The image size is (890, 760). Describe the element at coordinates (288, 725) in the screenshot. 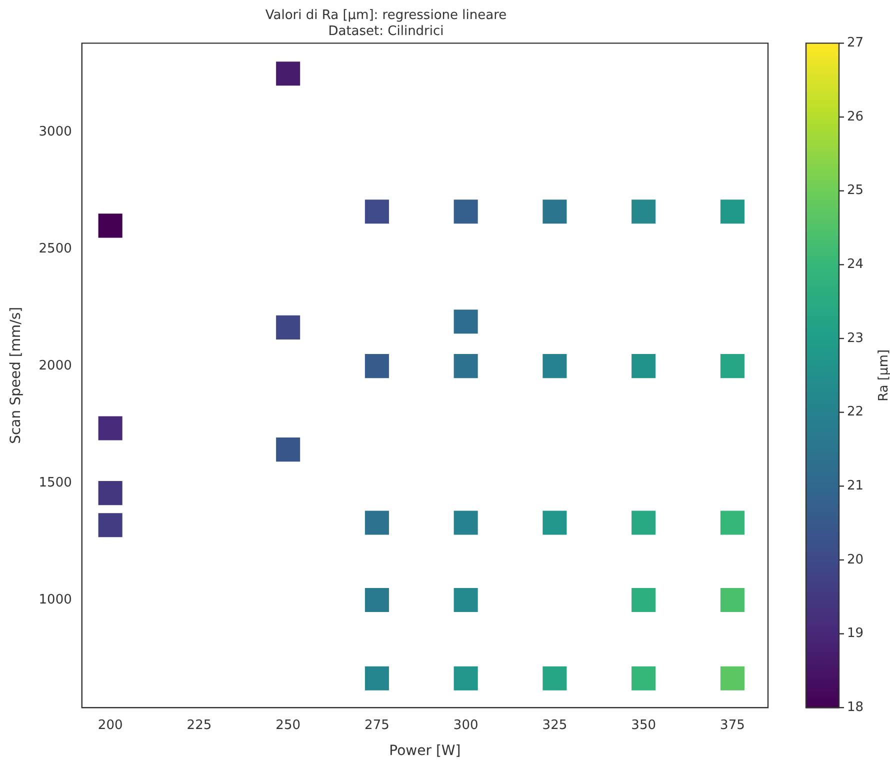

I see `x-tick-label: 250` at that location.